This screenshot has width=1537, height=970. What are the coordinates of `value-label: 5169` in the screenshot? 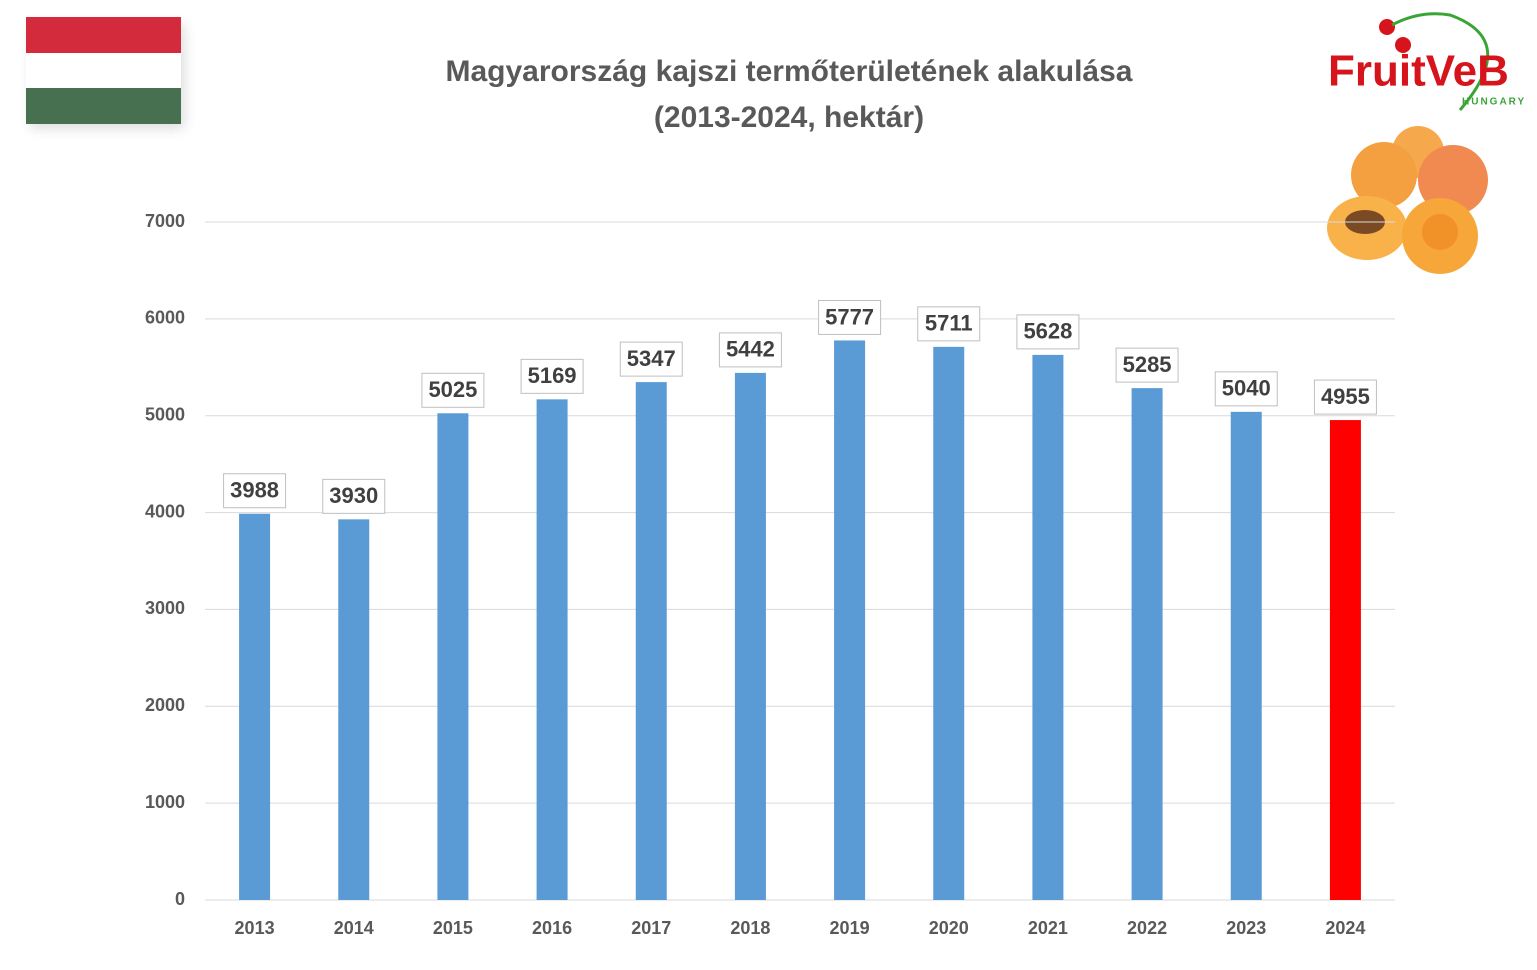 It's located at (552, 375).